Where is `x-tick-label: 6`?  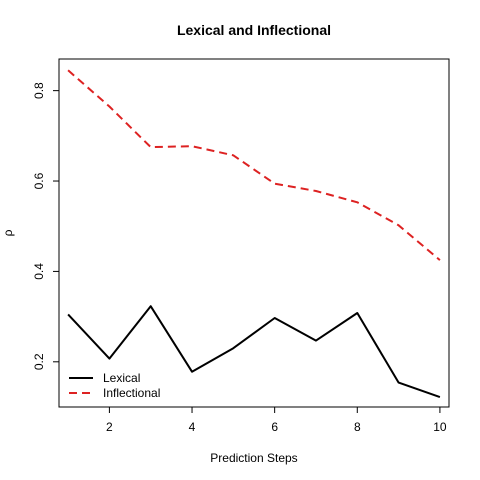
x-tick-label: 6 is located at coordinates (274, 427).